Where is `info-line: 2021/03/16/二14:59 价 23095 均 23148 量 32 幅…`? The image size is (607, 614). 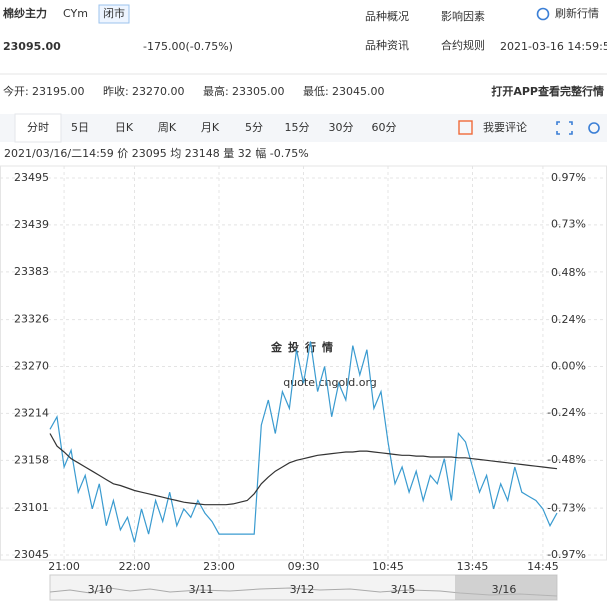 info-line: 2021/03/16/二14:59 价 23095 均 23148 量 32 幅… is located at coordinates (156, 153).